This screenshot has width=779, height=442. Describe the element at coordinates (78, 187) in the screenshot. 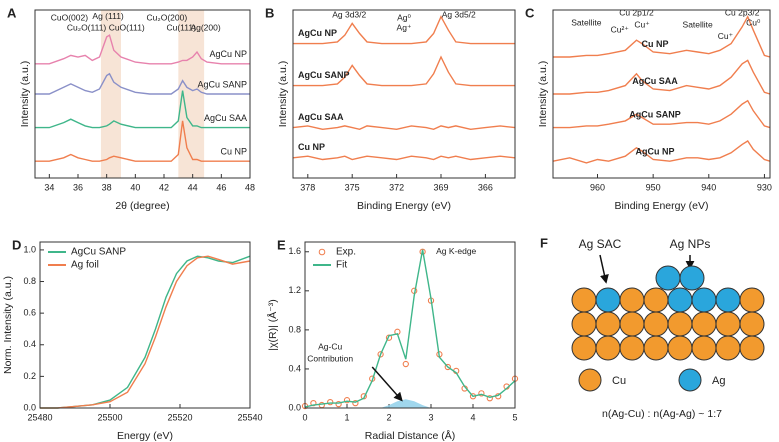

I see `x-tick-label: 36` at that location.